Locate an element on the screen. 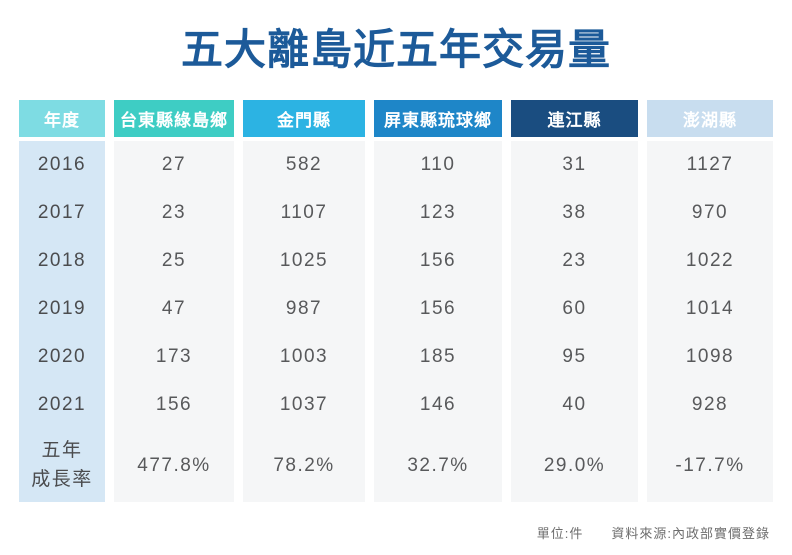  cell-2019-penghu: 1014 is located at coordinates (710, 309).